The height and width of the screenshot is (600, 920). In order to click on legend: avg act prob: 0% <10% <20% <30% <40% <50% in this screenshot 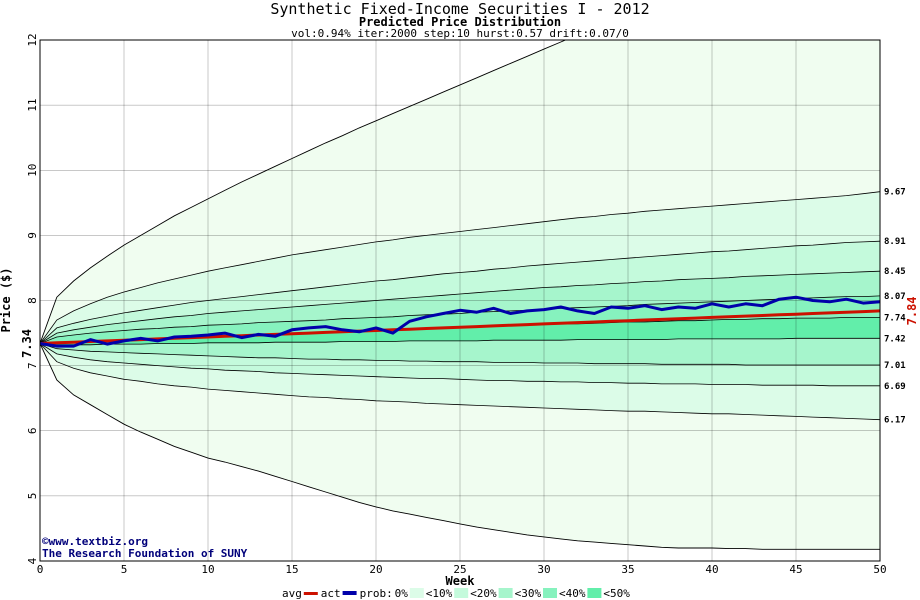, I will do `click(456, 593)`.